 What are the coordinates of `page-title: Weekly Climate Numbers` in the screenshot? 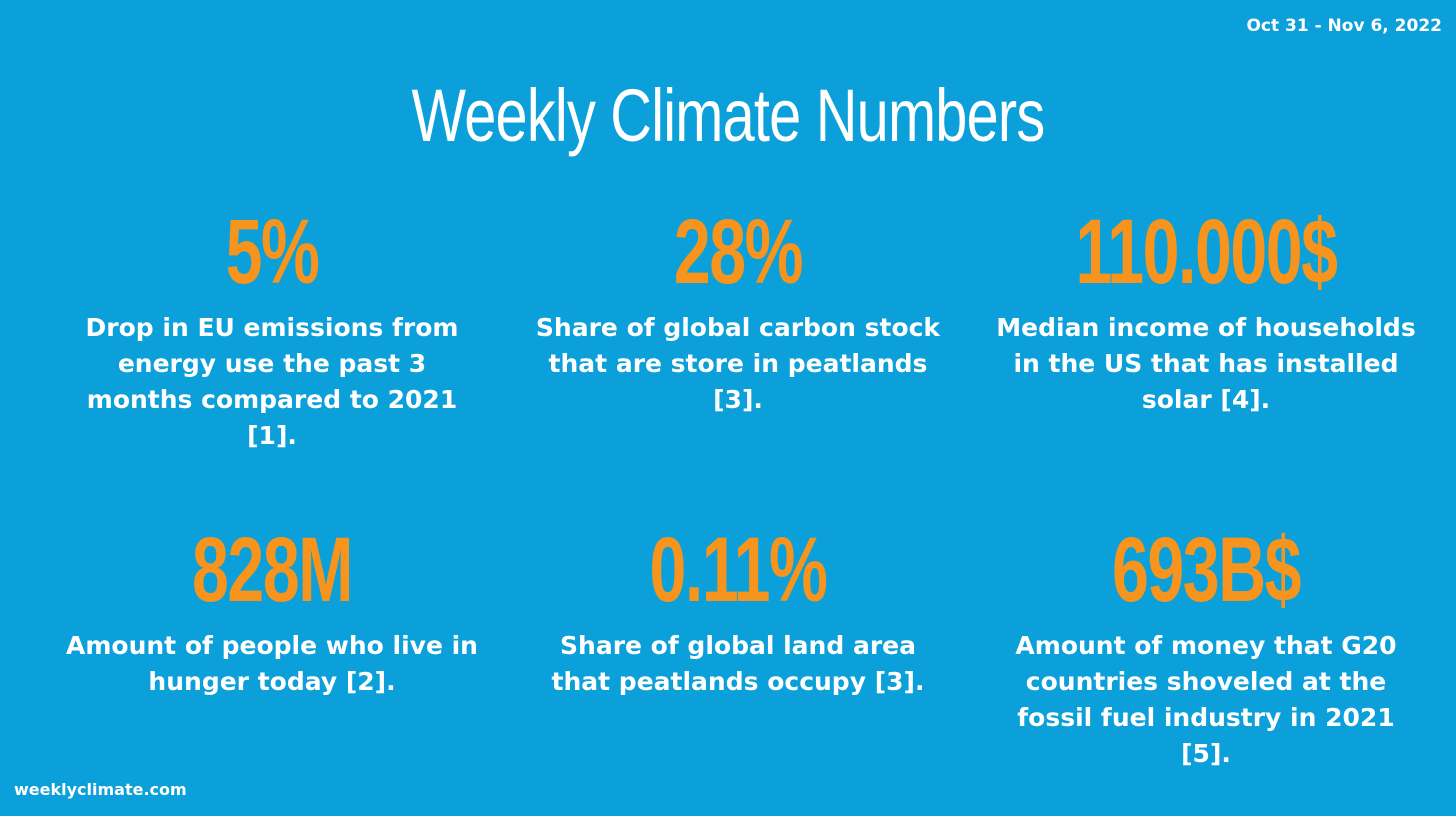 It's located at (728, 115).